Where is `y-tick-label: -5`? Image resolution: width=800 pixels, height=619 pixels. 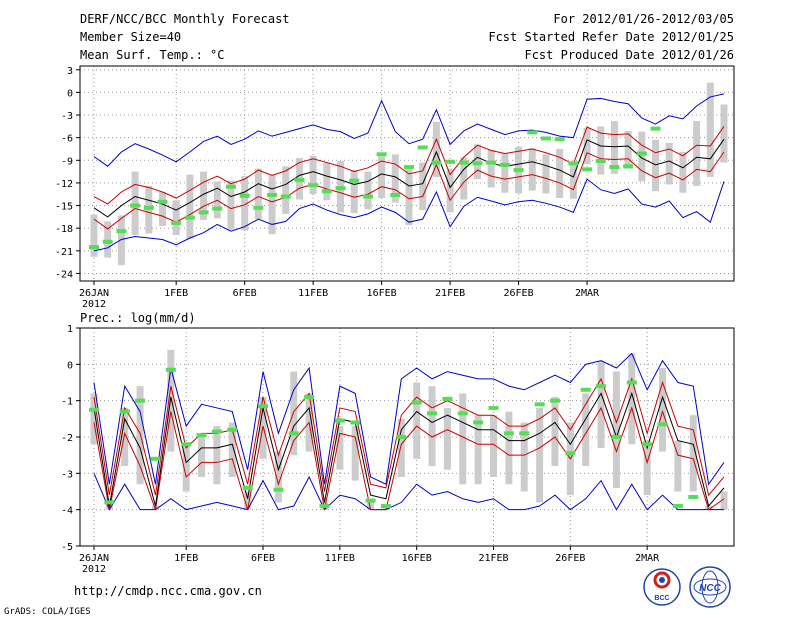 y-tick-label: -5 is located at coordinates (67, 547).